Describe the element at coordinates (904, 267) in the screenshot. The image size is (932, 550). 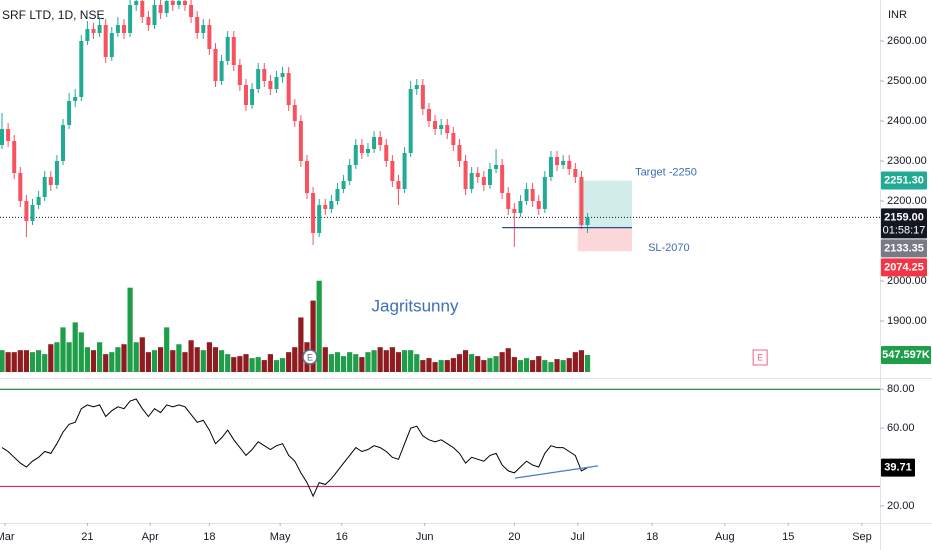
I see `price-label: 2074.25` at that location.